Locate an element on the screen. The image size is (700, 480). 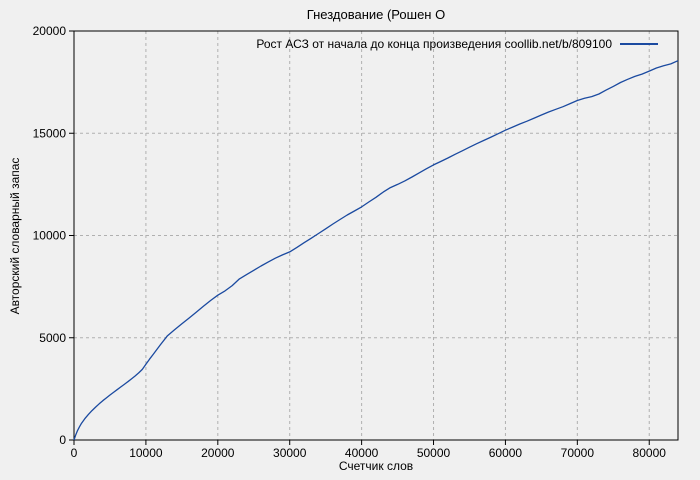
x-tick-label: 60000 is located at coordinates (506, 453).